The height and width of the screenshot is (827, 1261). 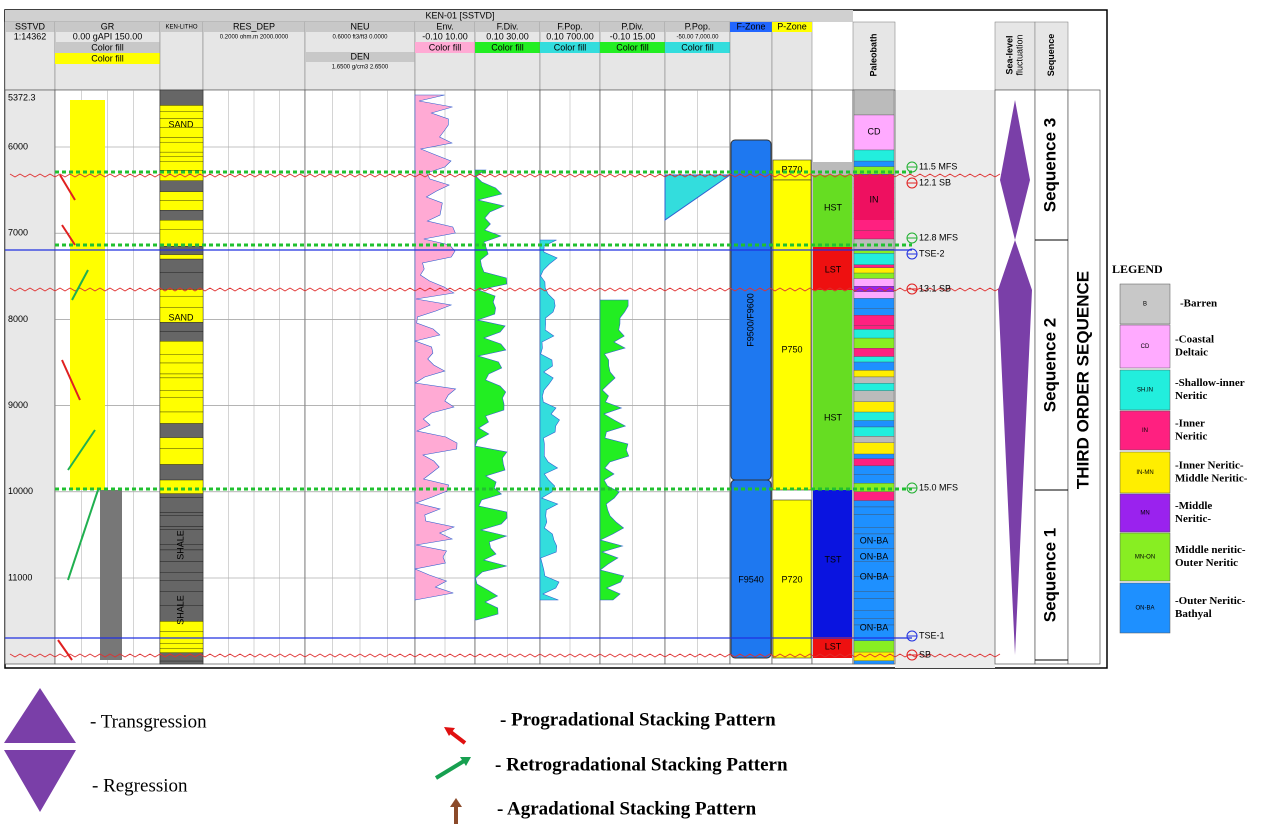 What do you see at coordinates (935, 288) in the screenshot?
I see `surface-label: 13.1 SB` at bounding box center [935, 288].